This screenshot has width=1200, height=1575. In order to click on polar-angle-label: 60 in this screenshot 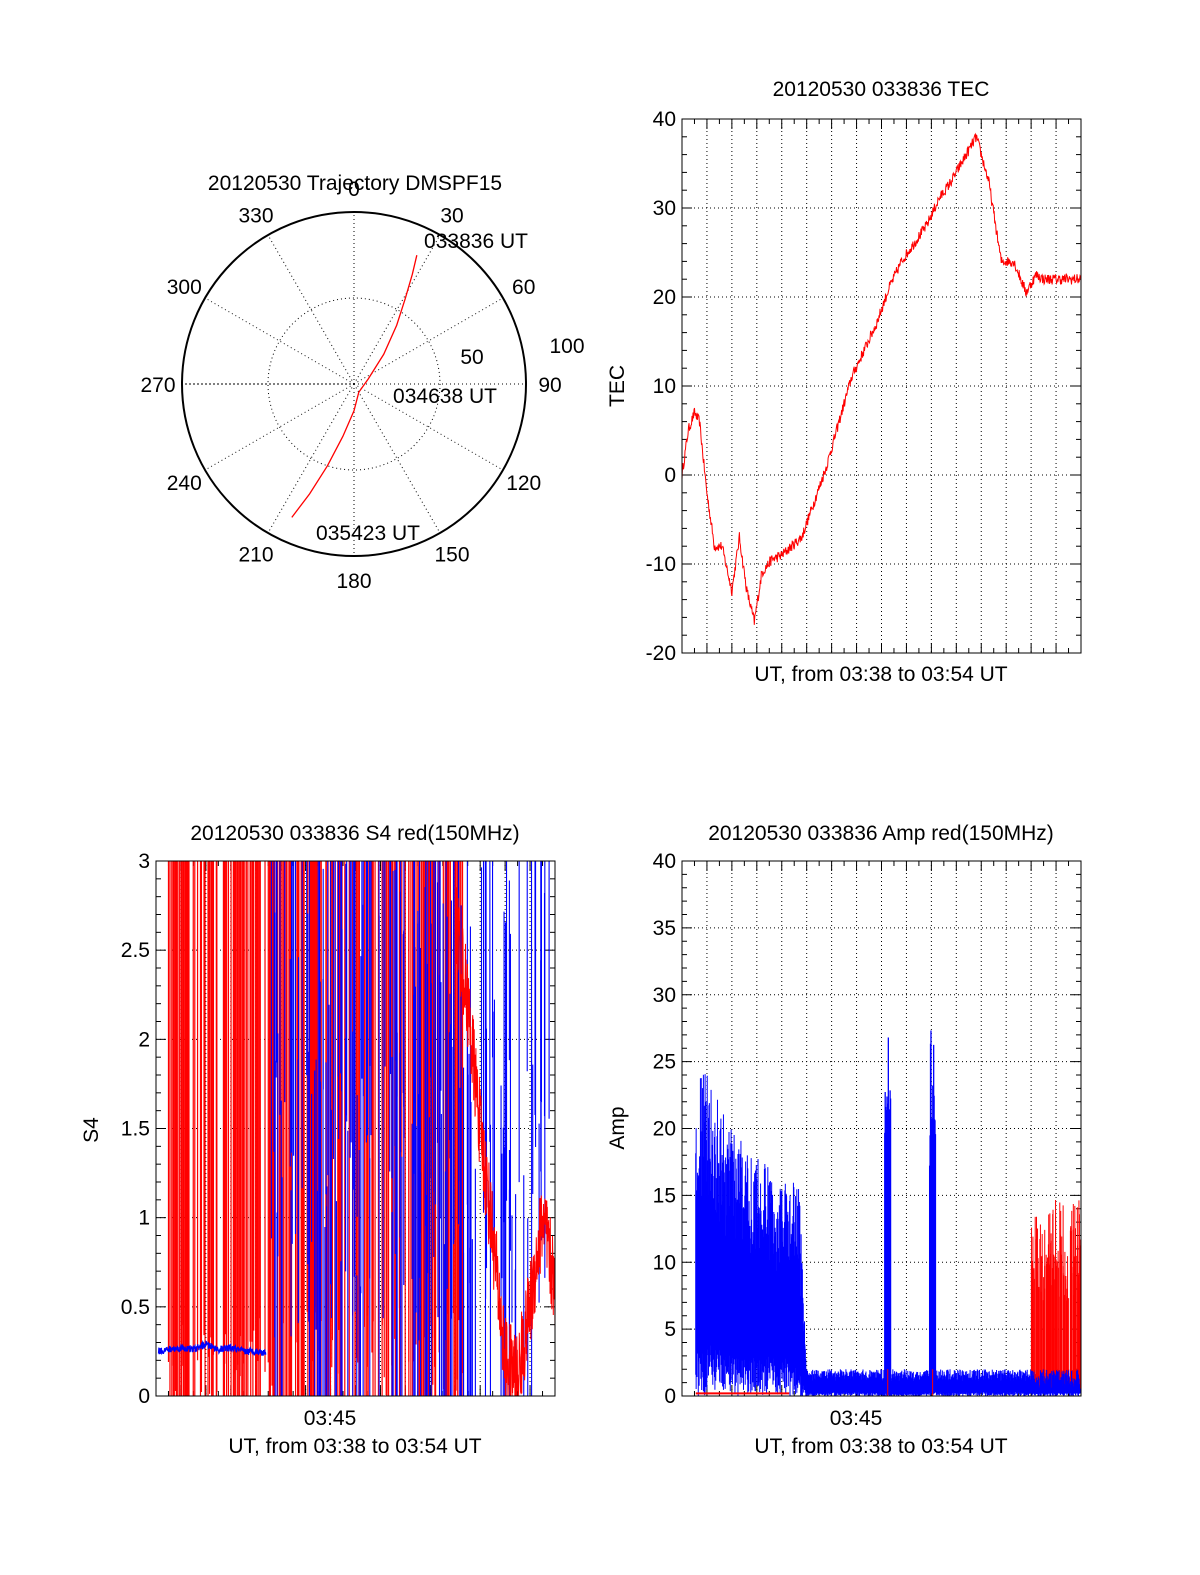, I will do `click(523, 287)`.